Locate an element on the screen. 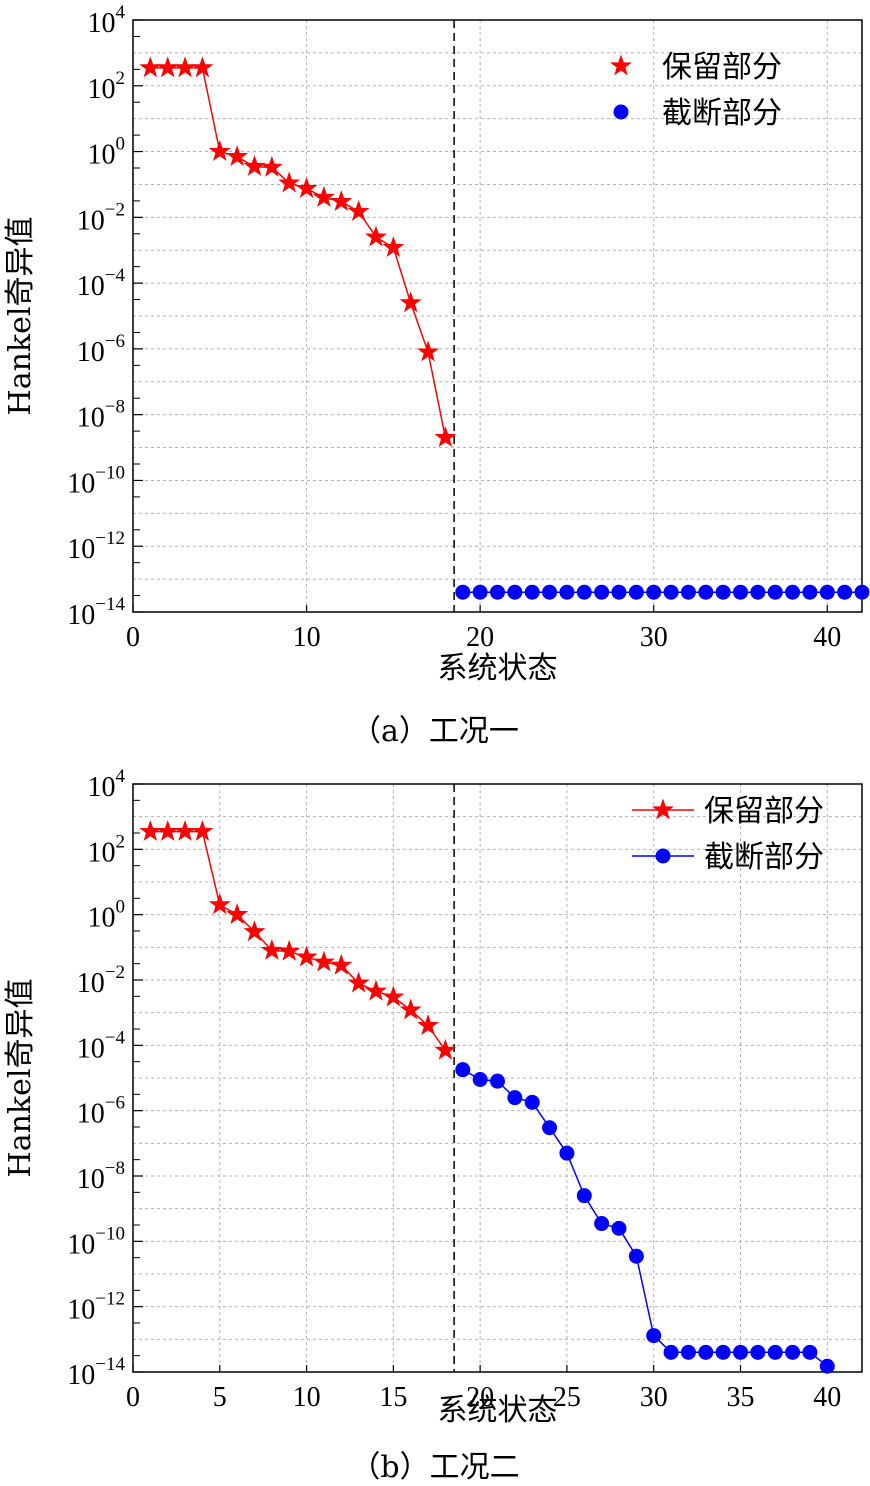 Image resolution: width=870 pixels, height=1486 pixels. panel-b-legend-marker is located at coordinates (663, 809).